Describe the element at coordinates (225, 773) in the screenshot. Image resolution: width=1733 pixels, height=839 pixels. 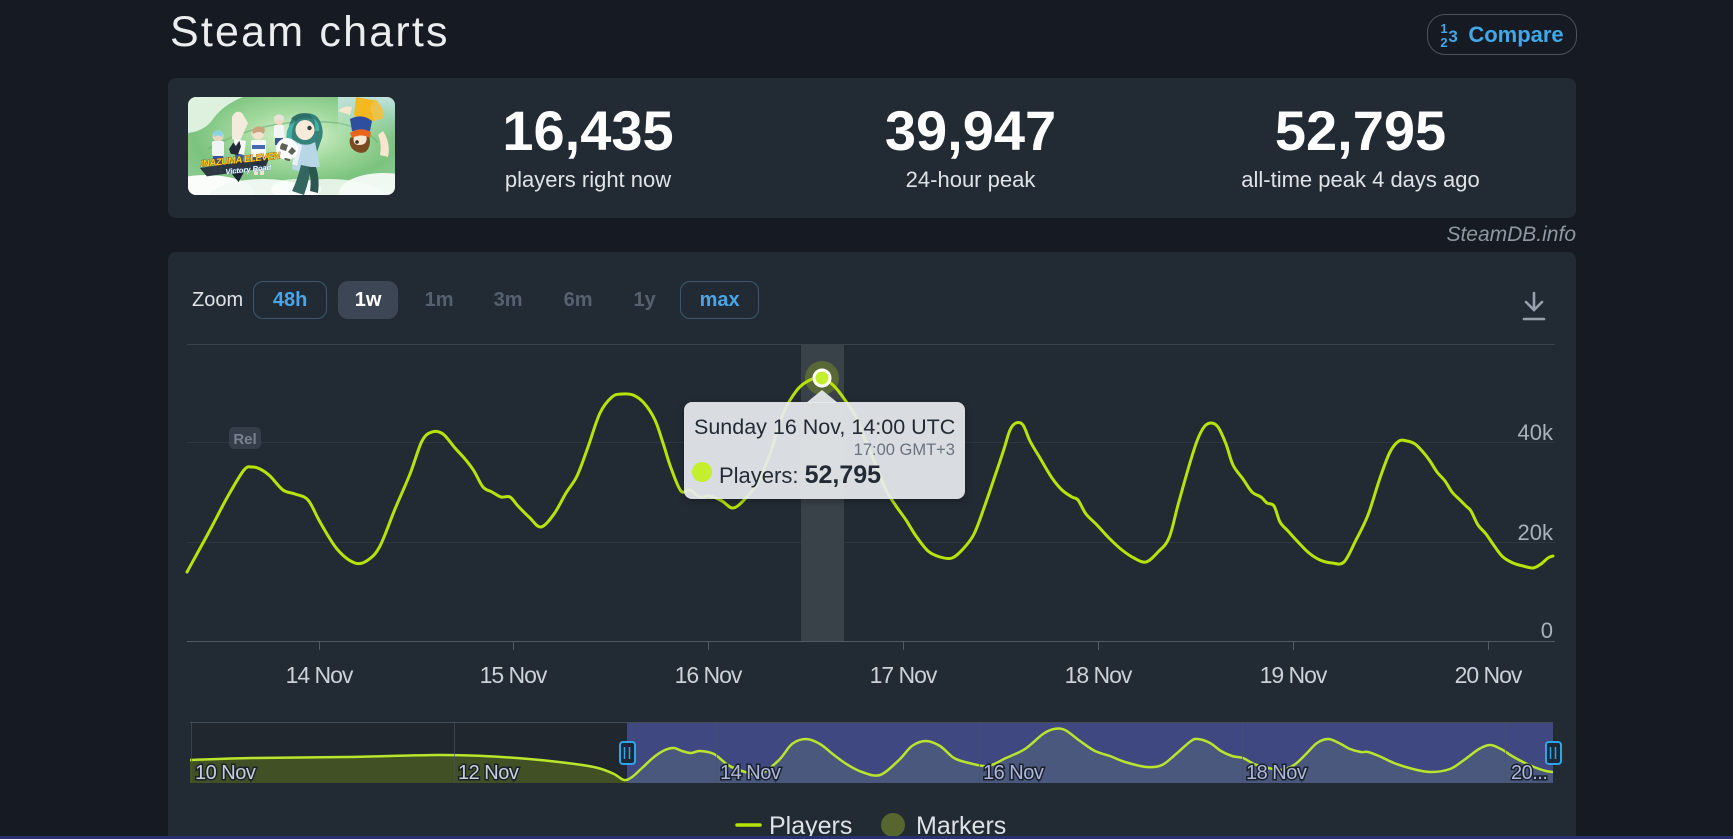
I see `svg-text: 10 Nov` at that location.